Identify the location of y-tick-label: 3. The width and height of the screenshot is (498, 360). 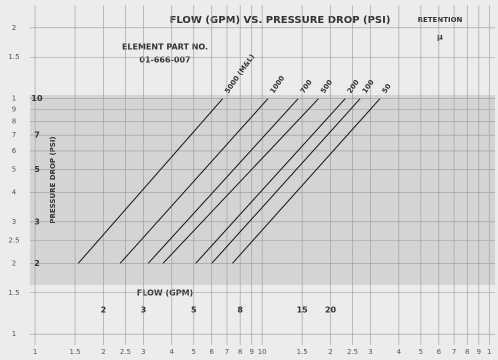
(14, 222).